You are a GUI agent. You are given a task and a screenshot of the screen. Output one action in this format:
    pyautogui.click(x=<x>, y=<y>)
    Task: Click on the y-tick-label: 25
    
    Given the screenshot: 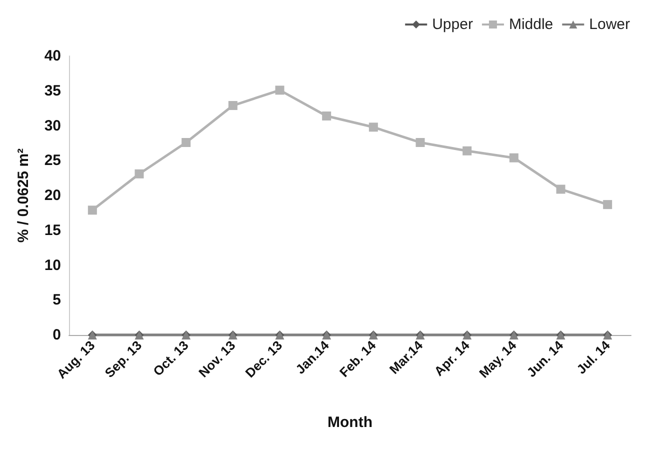 What is the action you would take?
    pyautogui.click(x=52, y=161)
    